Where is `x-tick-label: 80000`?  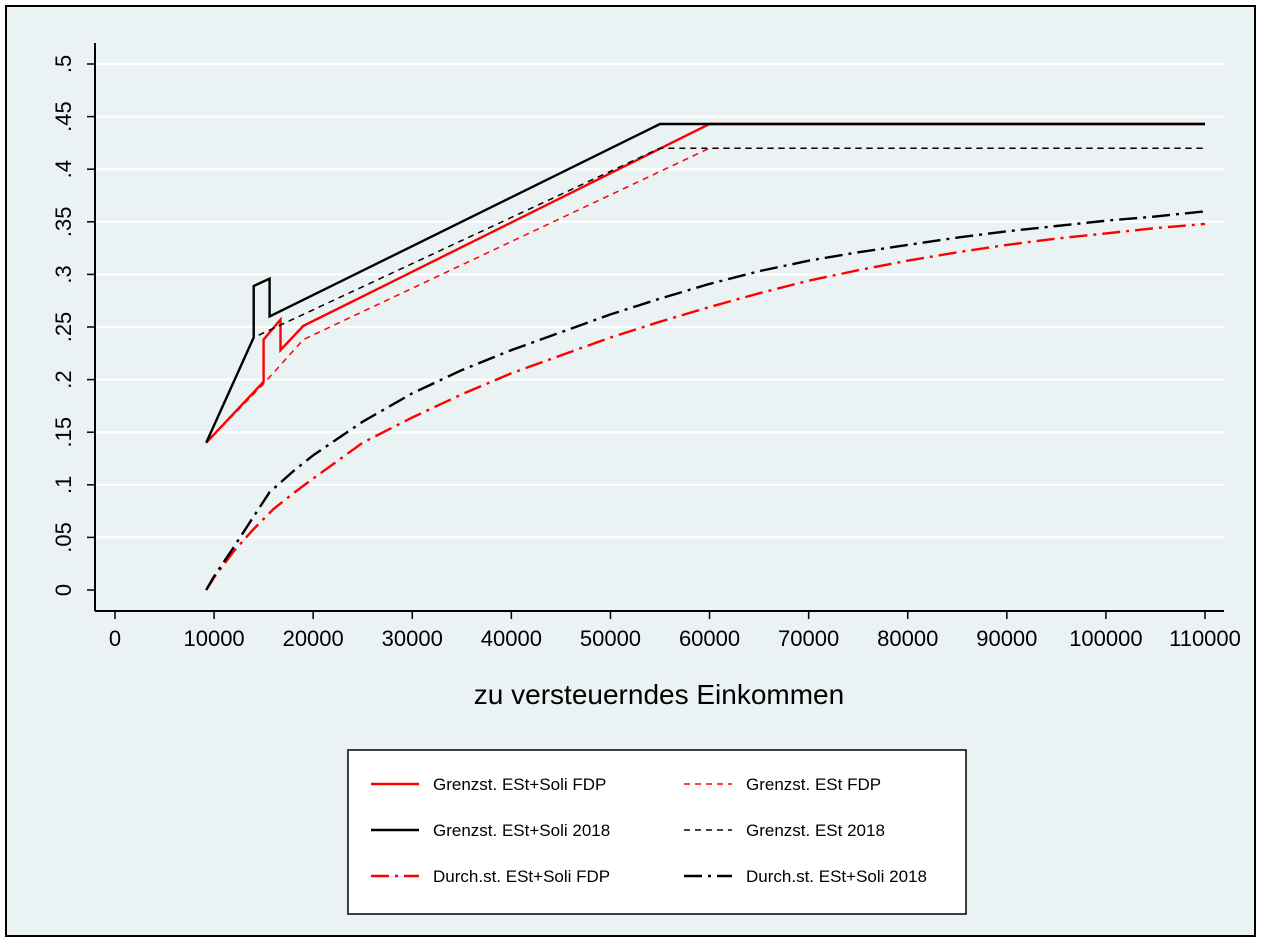 x-tick-label: 80000 is located at coordinates (907, 638).